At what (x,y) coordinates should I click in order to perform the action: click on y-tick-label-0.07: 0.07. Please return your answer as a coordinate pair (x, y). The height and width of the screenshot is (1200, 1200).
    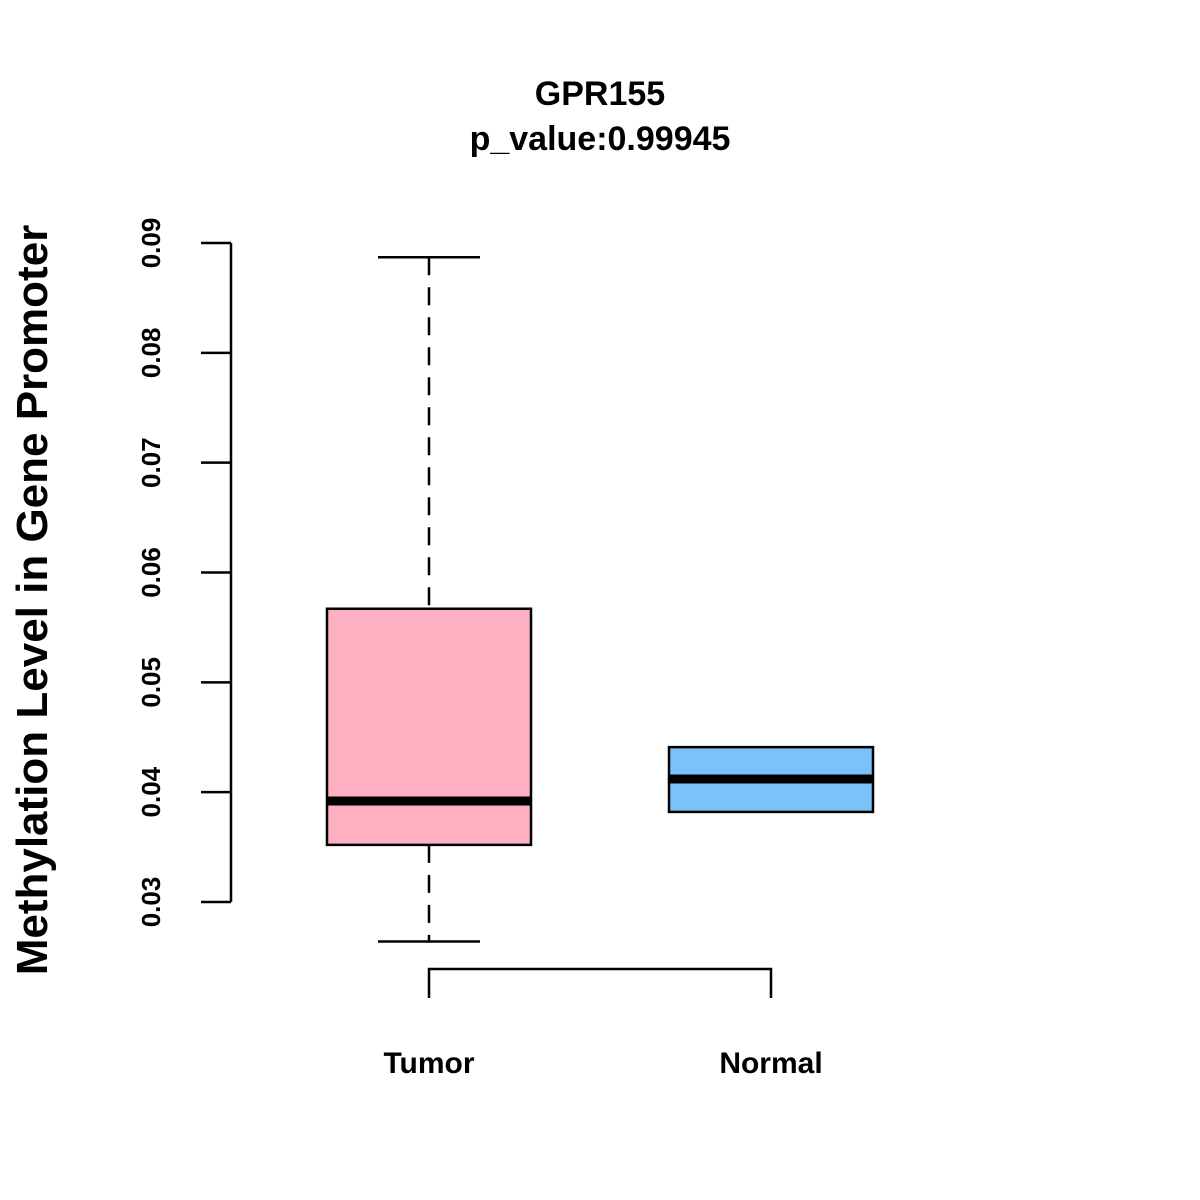
    Looking at the image, I should click on (151, 462).